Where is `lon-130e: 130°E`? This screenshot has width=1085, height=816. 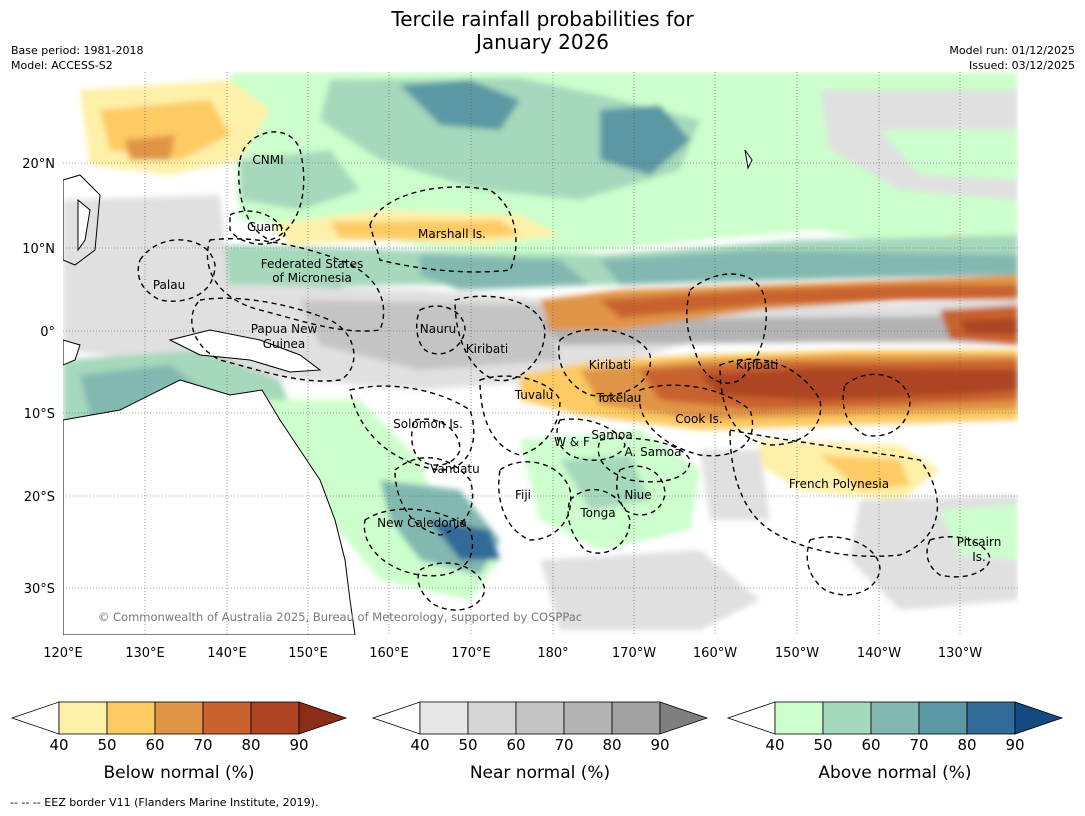 lon-130e: 130°E is located at coordinates (145, 653).